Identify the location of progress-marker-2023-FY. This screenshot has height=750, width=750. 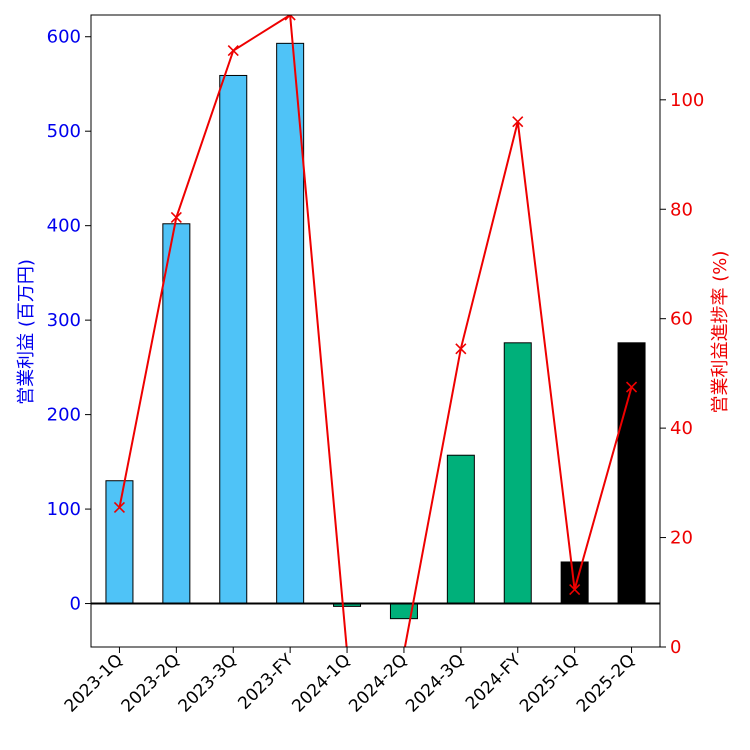
(290, 18).